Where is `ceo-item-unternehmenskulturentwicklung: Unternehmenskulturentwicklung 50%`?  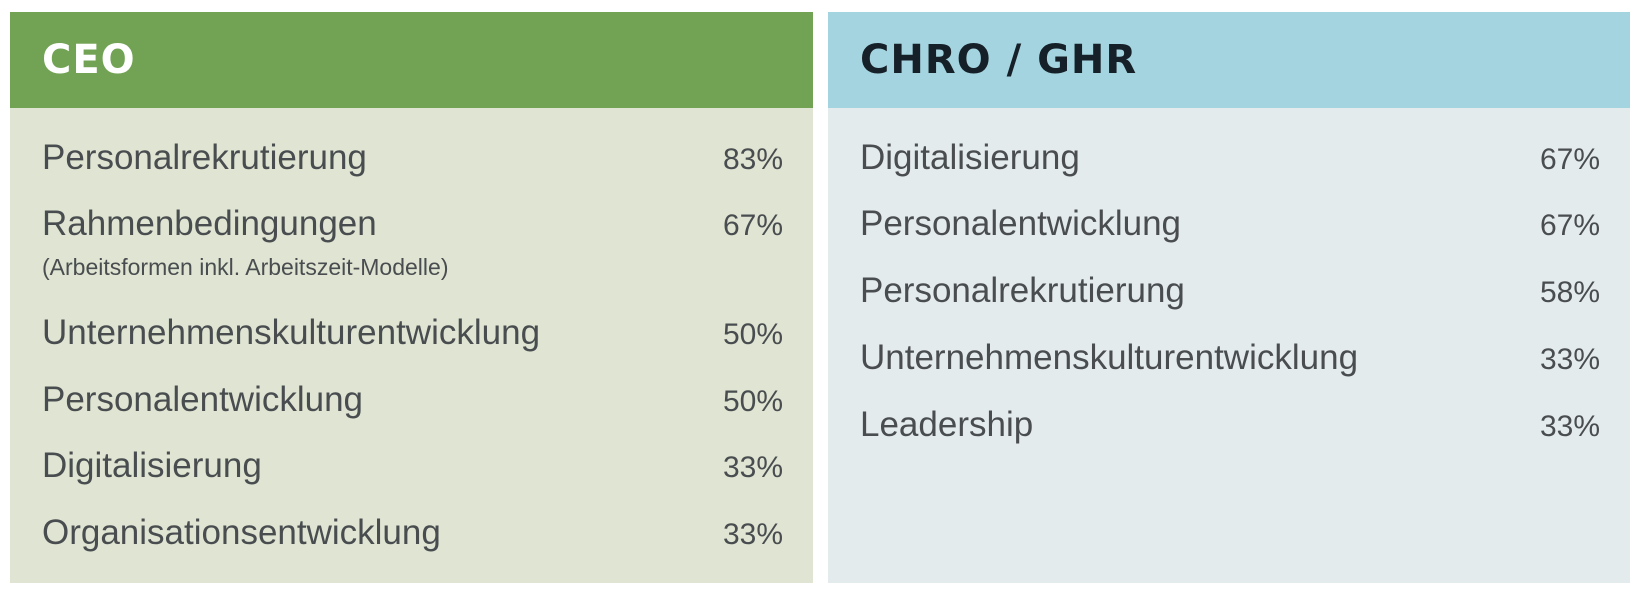 ceo-item-unternehmenskulturentwicklung: Unternehmenskulturentwicklung 50% is located at coordinates (412, 336).